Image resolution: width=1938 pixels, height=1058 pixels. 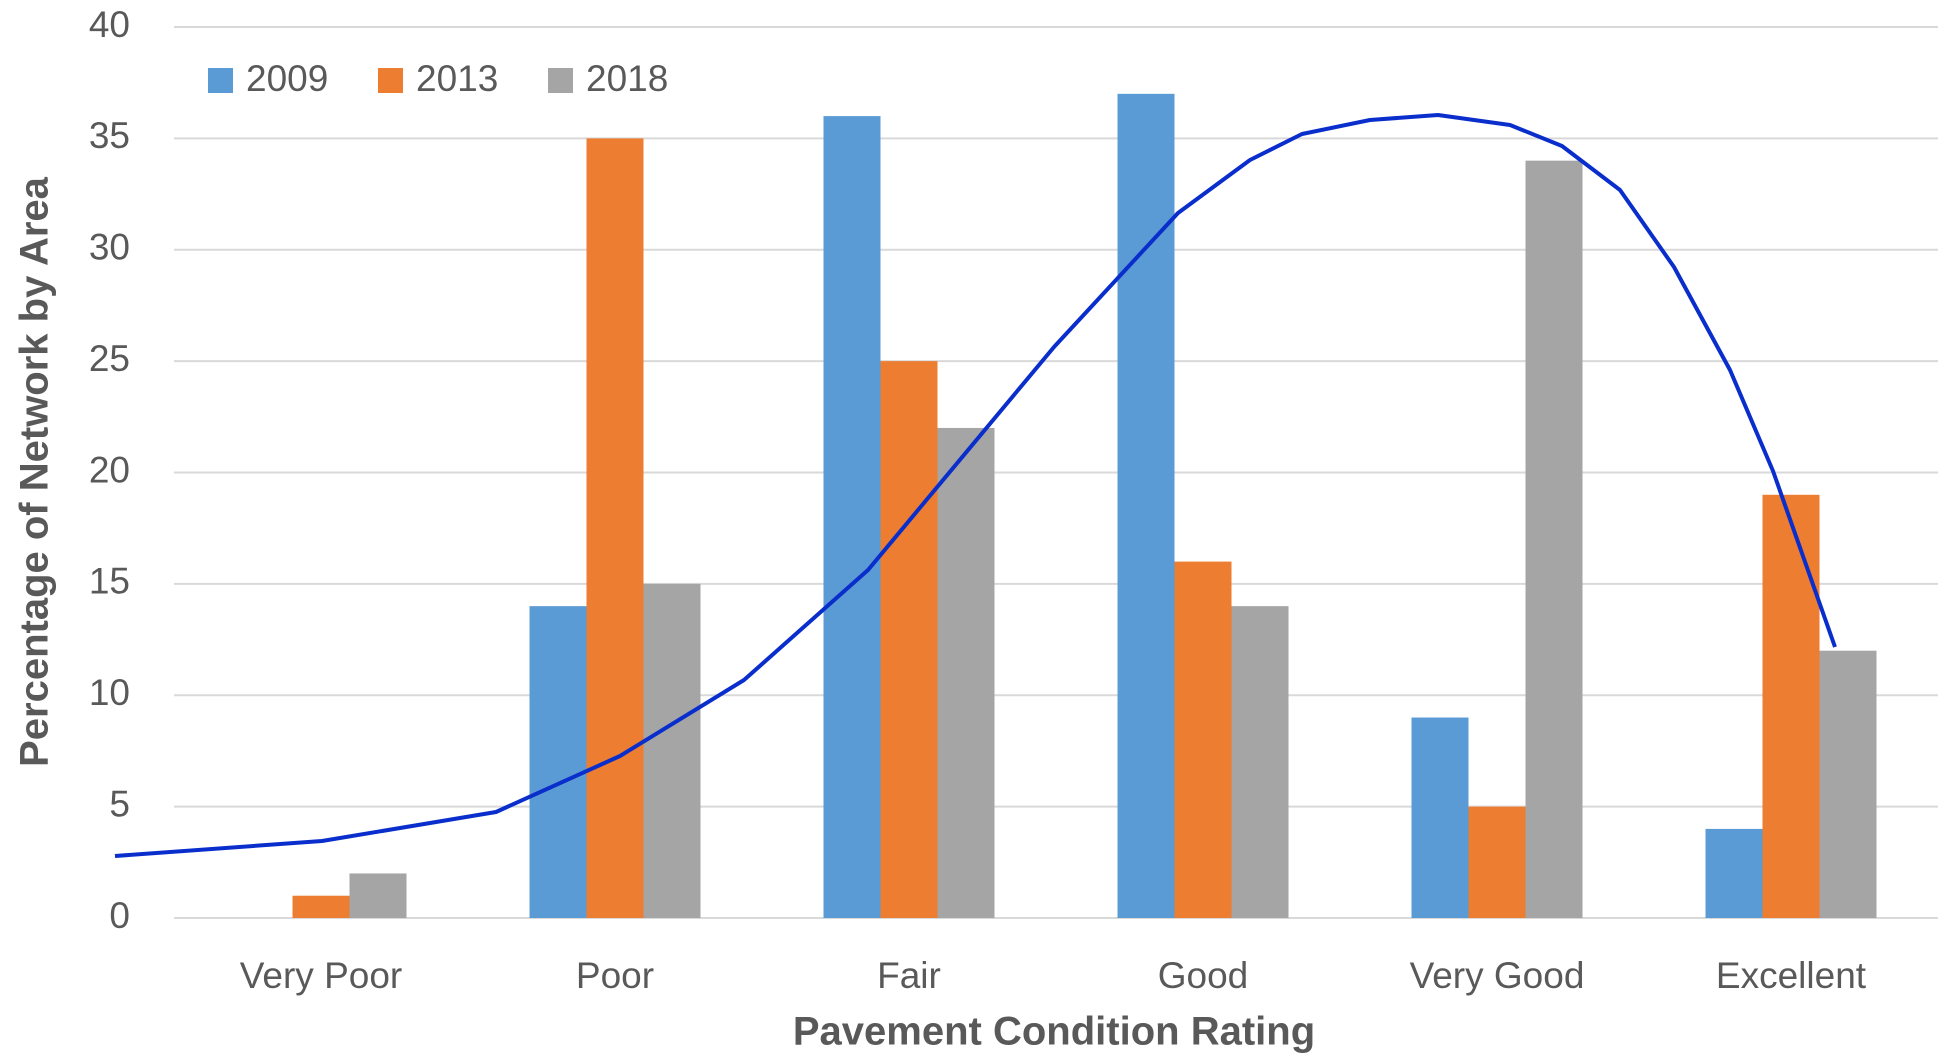 I want to click on y-tick-label: 0, so click(x=119, y=915).